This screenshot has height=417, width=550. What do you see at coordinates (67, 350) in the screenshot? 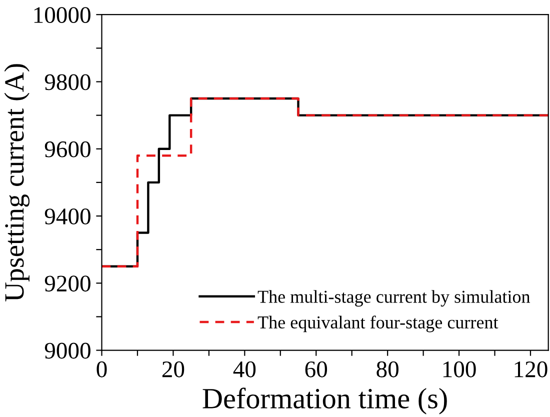
I see `y-tick-label: 9000` at bounding box center [67, 350].